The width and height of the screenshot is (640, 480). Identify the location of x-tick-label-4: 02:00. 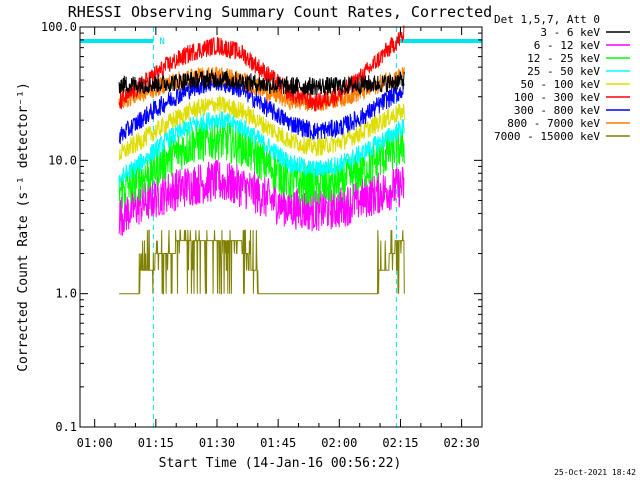
(339, 443).